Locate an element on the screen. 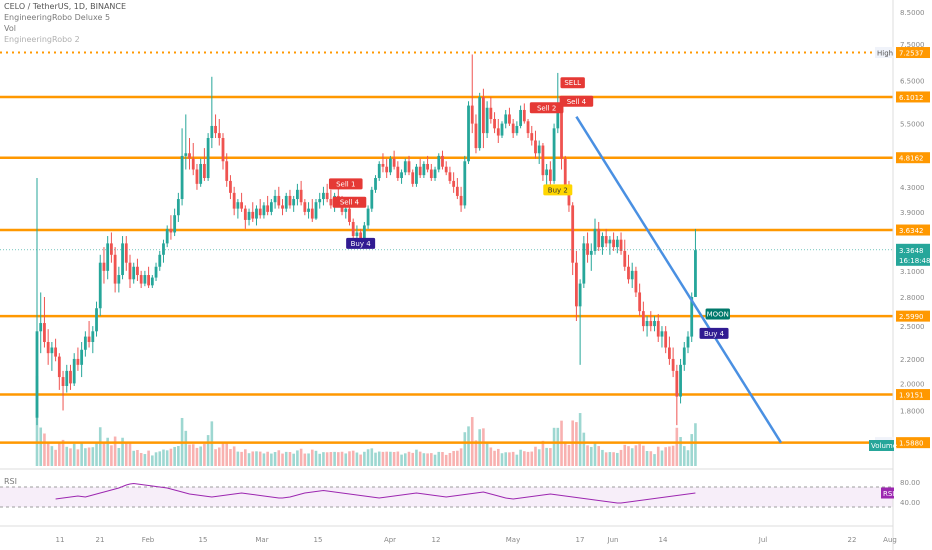 This screenshot has width=932, height=550. legend-indicator-2: EngineeringRobo 2 is located at coordinates (42, 39).